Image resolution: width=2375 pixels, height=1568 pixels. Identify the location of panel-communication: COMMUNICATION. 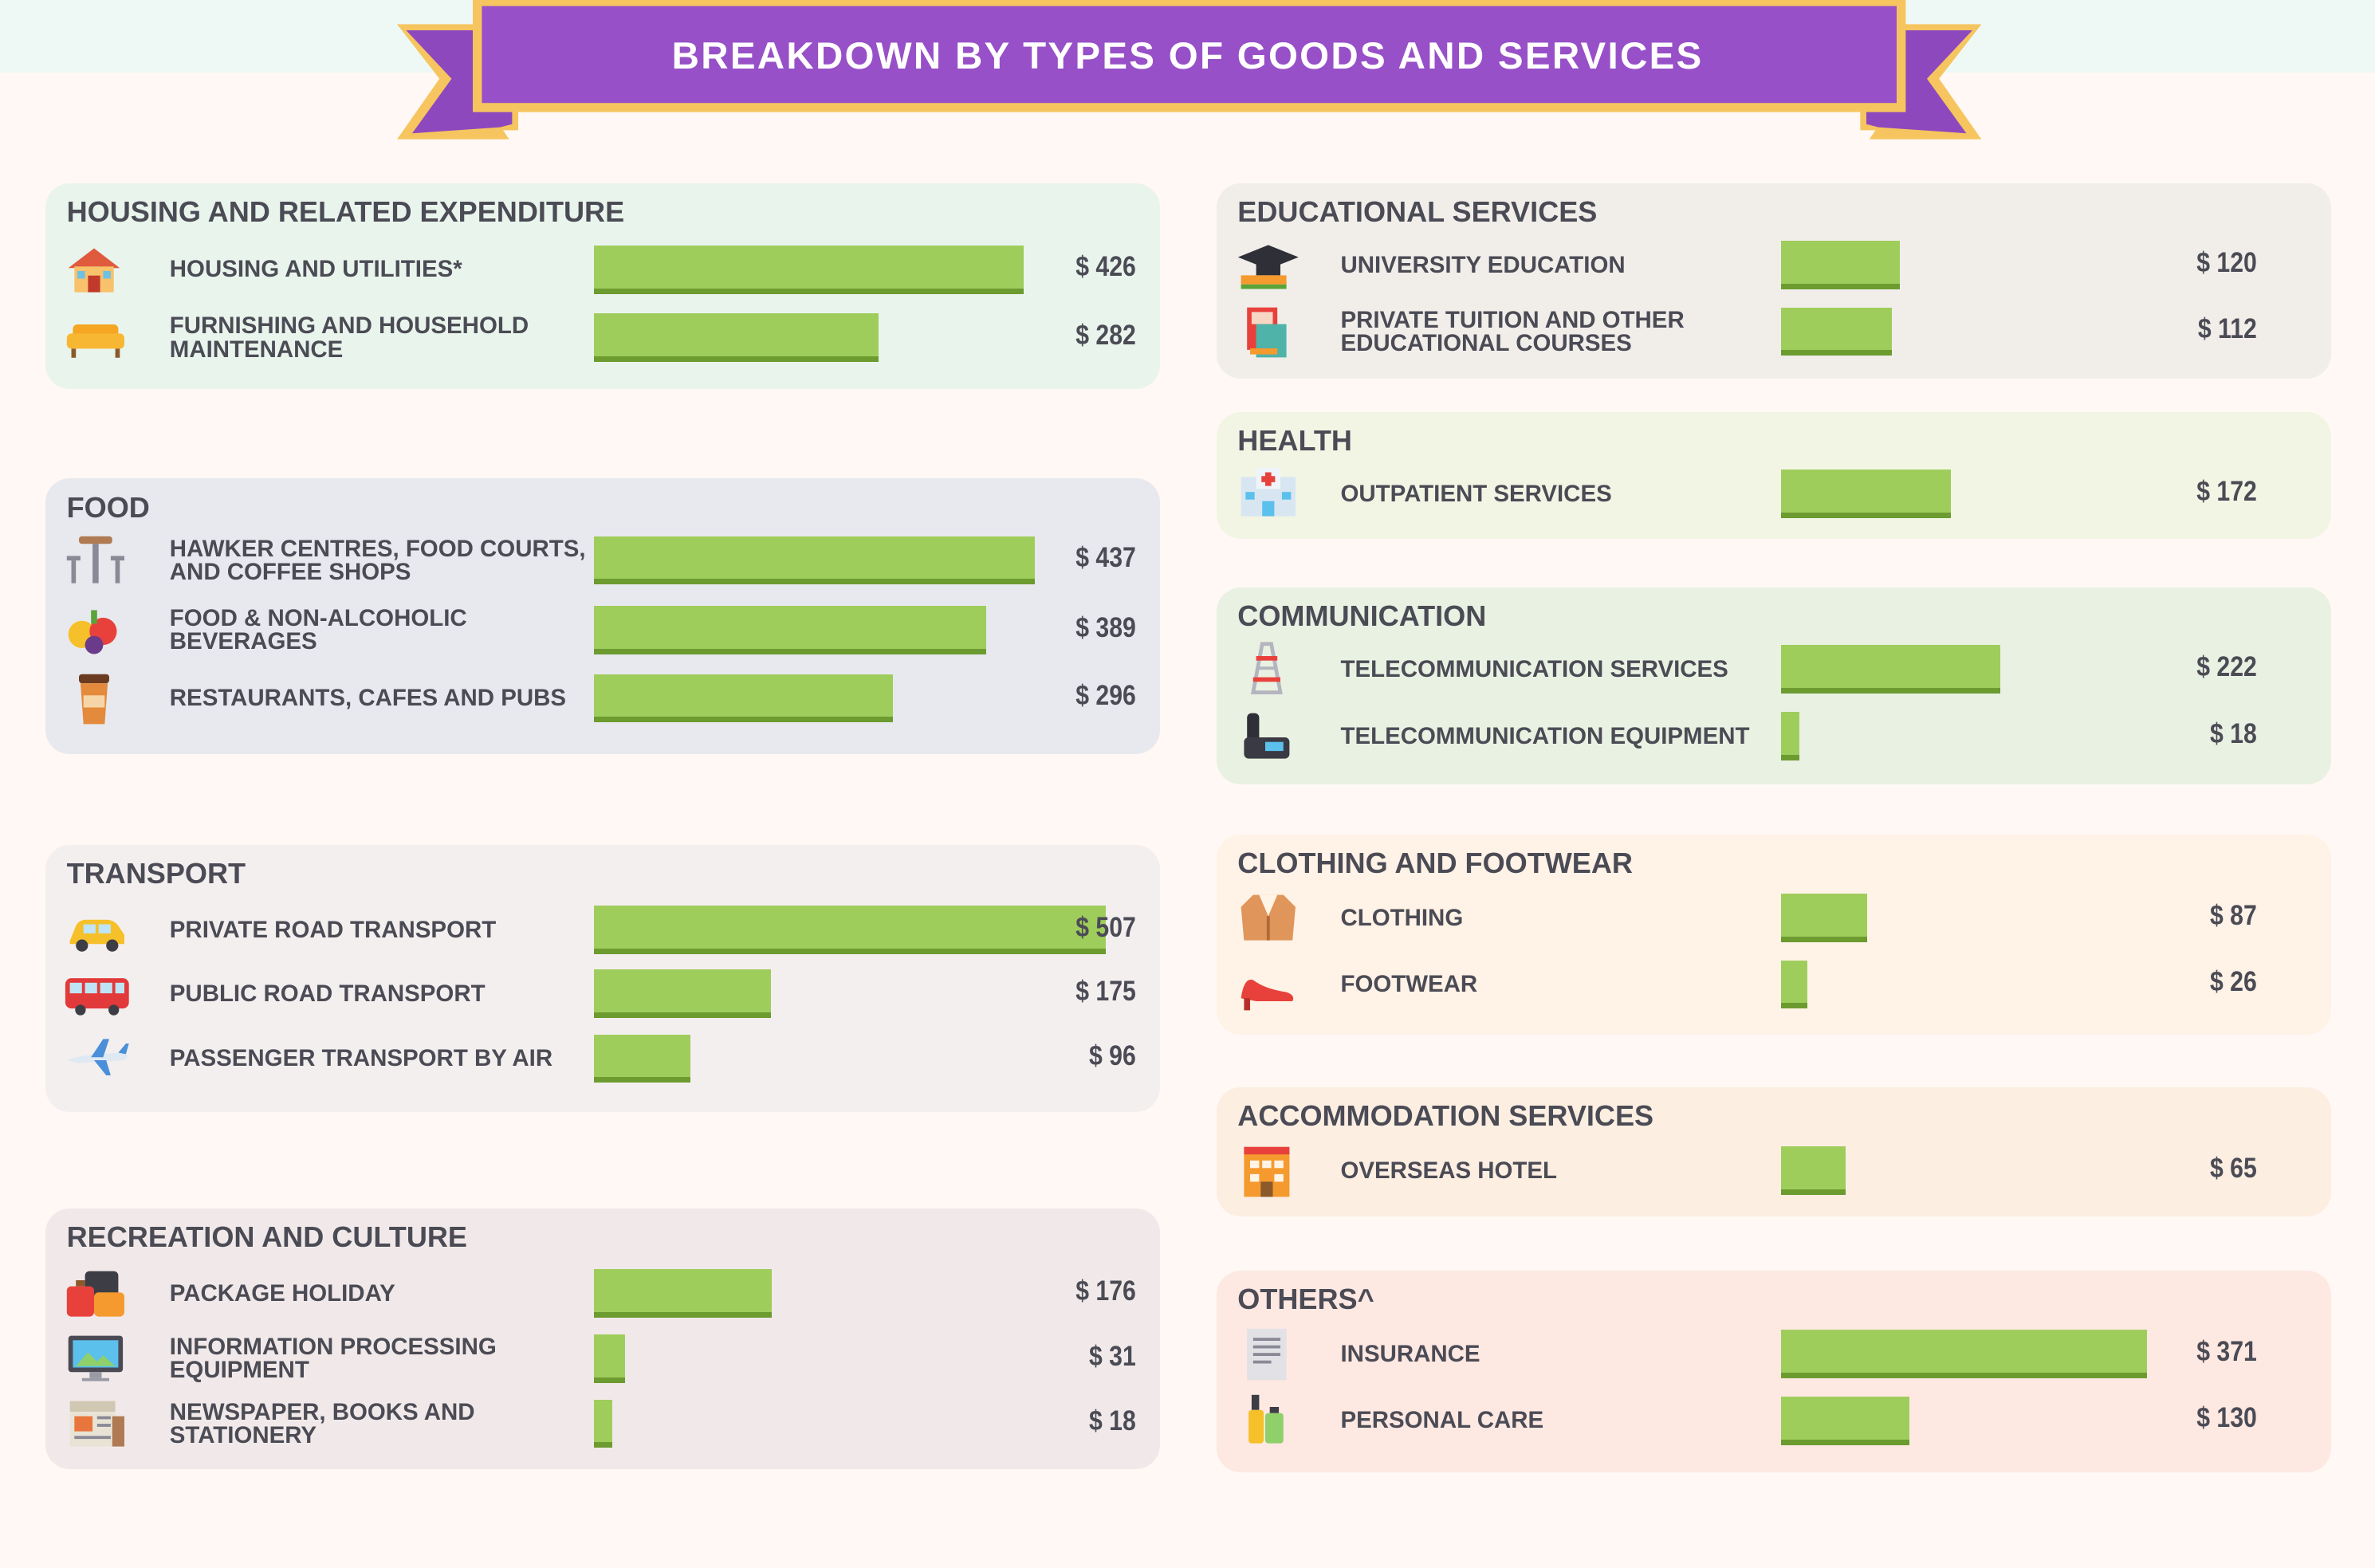
(1774, 686).